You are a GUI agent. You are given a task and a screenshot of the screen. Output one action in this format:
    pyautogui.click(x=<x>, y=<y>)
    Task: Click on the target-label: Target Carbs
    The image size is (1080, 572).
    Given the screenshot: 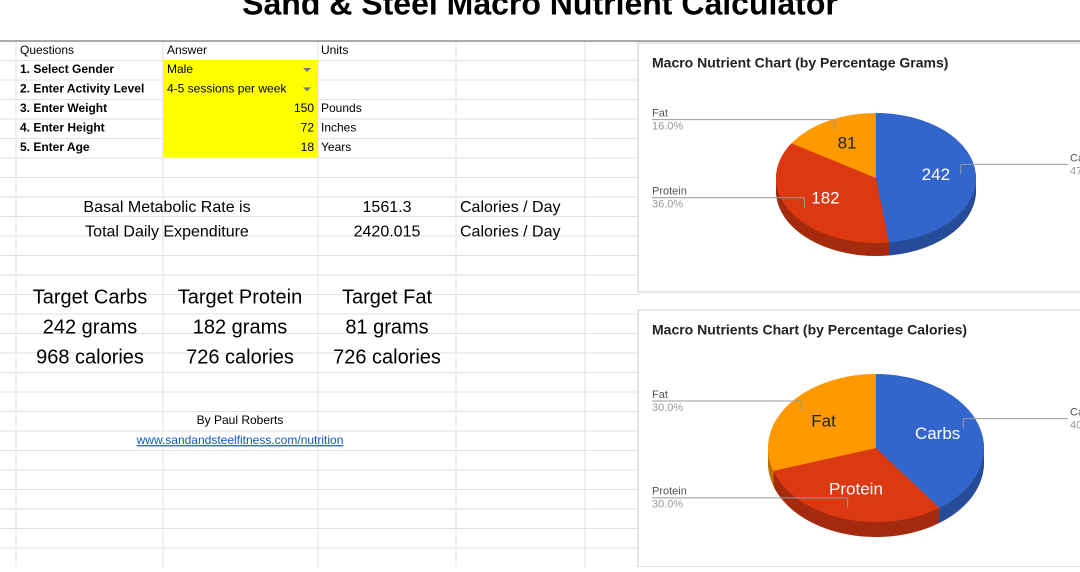 What is the action you would take?
    pyautogui.click(x=90, y=297)
    